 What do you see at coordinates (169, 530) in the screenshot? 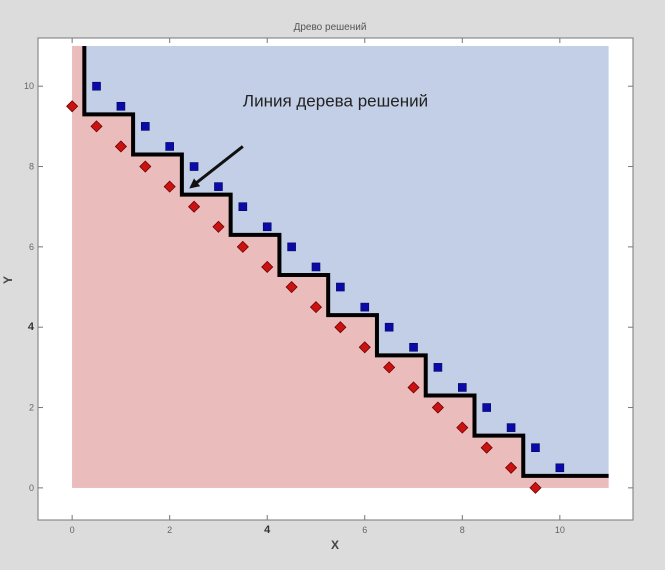
I see `x-tick-label: 2` at bounding box center [169, 530].